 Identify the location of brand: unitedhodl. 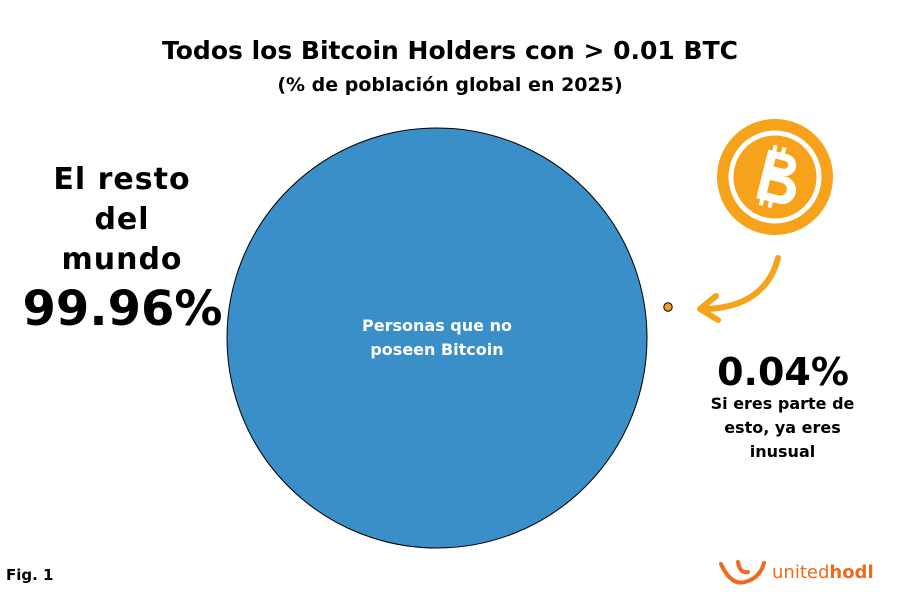
(823, 572).